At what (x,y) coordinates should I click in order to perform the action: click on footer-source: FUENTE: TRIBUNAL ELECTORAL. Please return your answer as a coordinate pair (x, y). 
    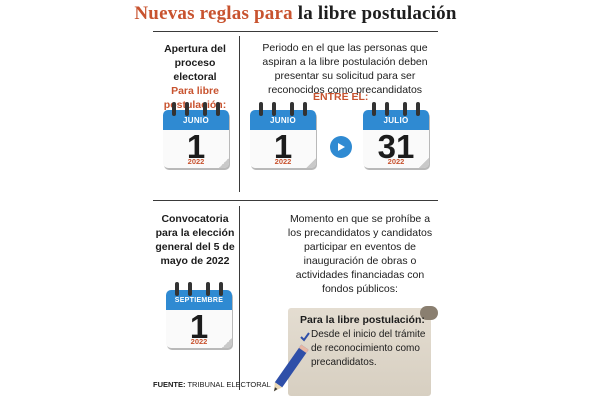
    Looking at the image, I should click on (212, 385).